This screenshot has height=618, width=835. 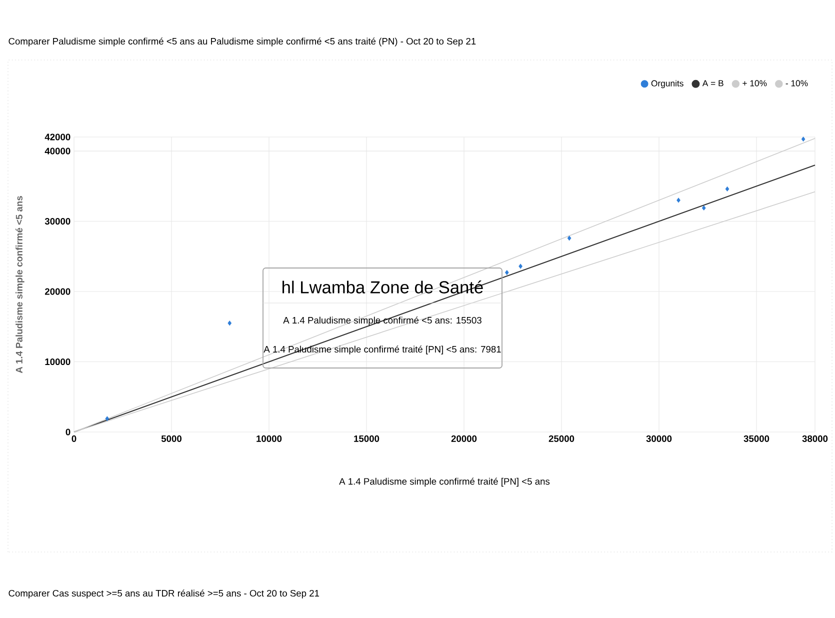 I want to click on y-axis-title: A 1.4 Paludisme simple confirmé <5 ans, so click(x=20, y=285).